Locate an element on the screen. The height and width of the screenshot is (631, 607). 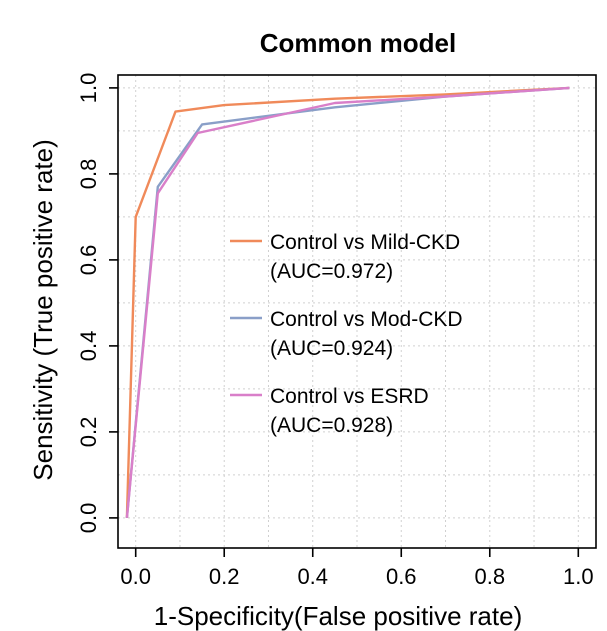
x-tick-label: 0.8 is located at coordinates (489, 576).